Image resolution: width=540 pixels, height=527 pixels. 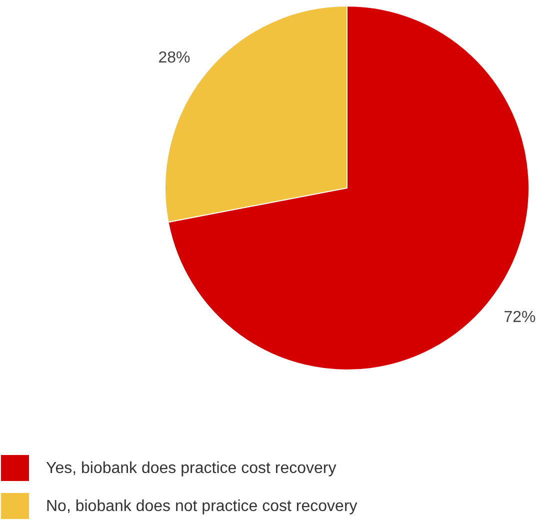 What do you see at coordinates (174, 57) in the screenshot?
I see `data-label: 28%` at bounding box center [174, 57].